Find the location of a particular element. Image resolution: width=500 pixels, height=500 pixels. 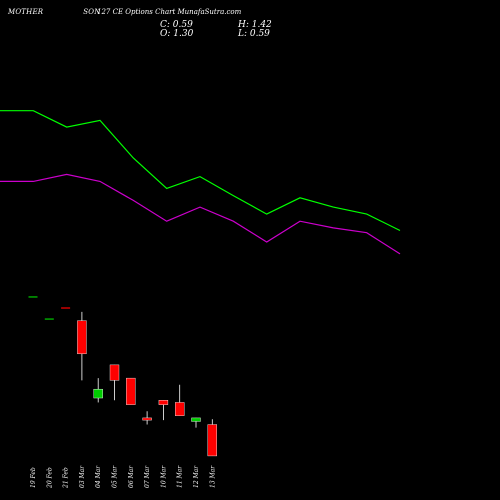

x-tick-label-2: 20 Feb is located at coordinates (49, 478).